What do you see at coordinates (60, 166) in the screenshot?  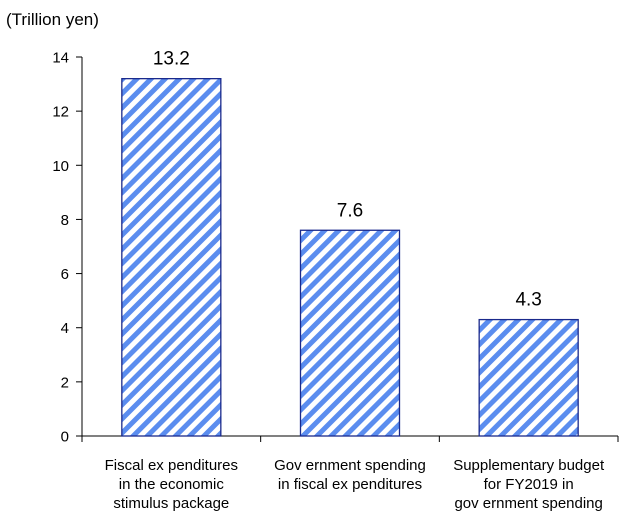 I see `y-tick-label: 10` at bounding box center [60, 166].